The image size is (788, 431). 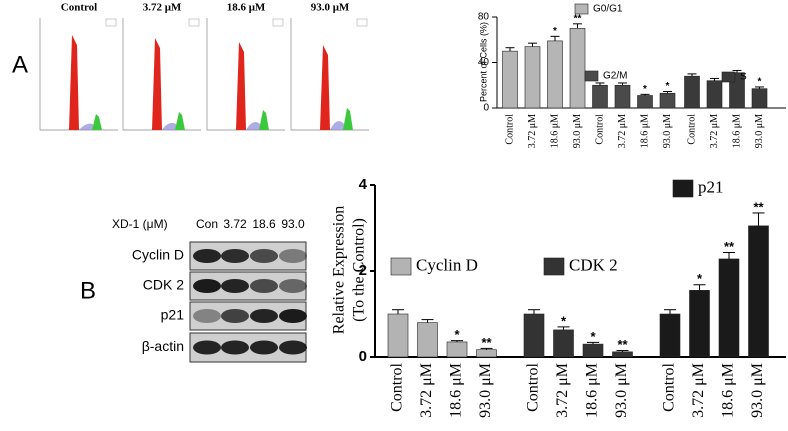 What do you see at coordinates (163, 346) in the screenshot?
I see `blot-row-label: β-actin` at bounding box center [163, 346].